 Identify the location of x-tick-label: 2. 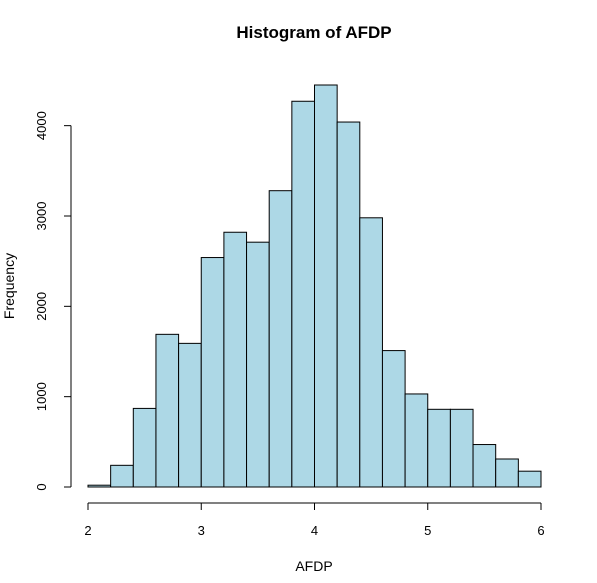
(87, 530).